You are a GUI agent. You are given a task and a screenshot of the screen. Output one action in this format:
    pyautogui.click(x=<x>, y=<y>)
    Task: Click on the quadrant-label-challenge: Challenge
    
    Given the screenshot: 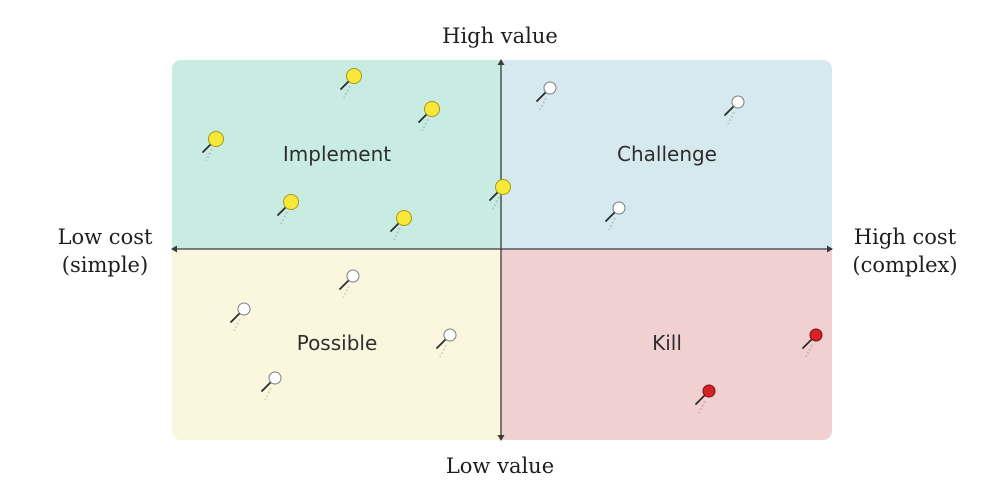 What is the action you would take?
    pyautogui.click(x=667, y=154)
    